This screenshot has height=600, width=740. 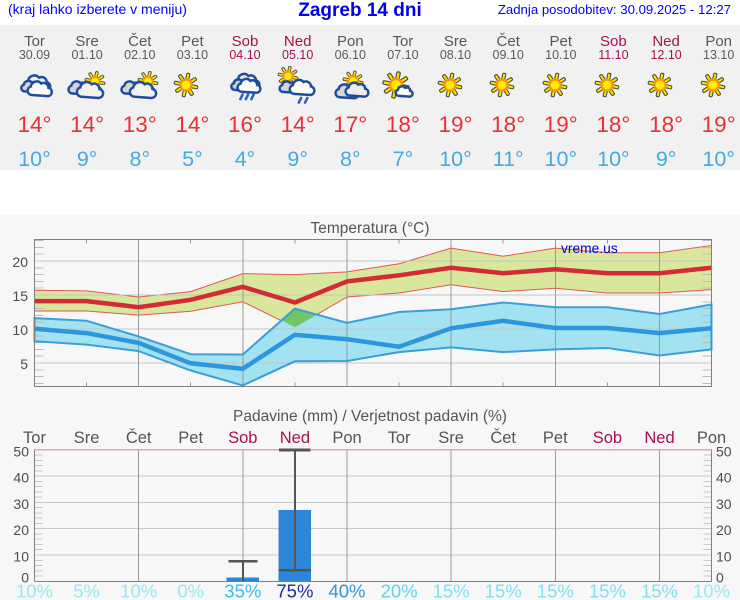 I want to click on svg-text: 20%, so click(x=399, y=590).